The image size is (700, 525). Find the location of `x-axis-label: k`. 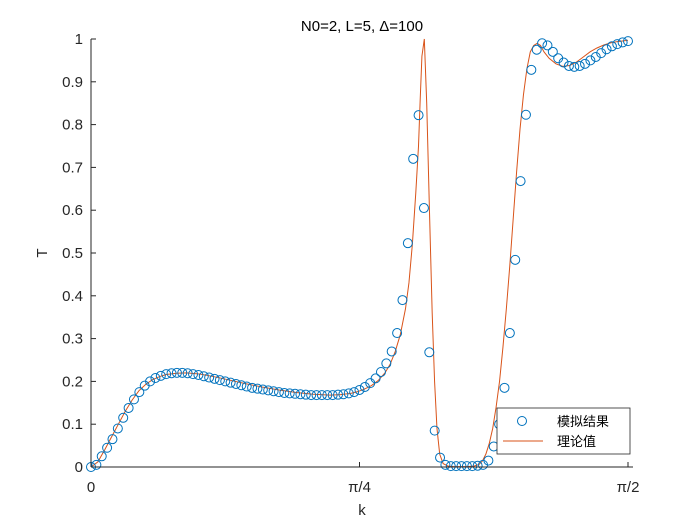

x-axis-label: k is located at coordinates (362, 510).